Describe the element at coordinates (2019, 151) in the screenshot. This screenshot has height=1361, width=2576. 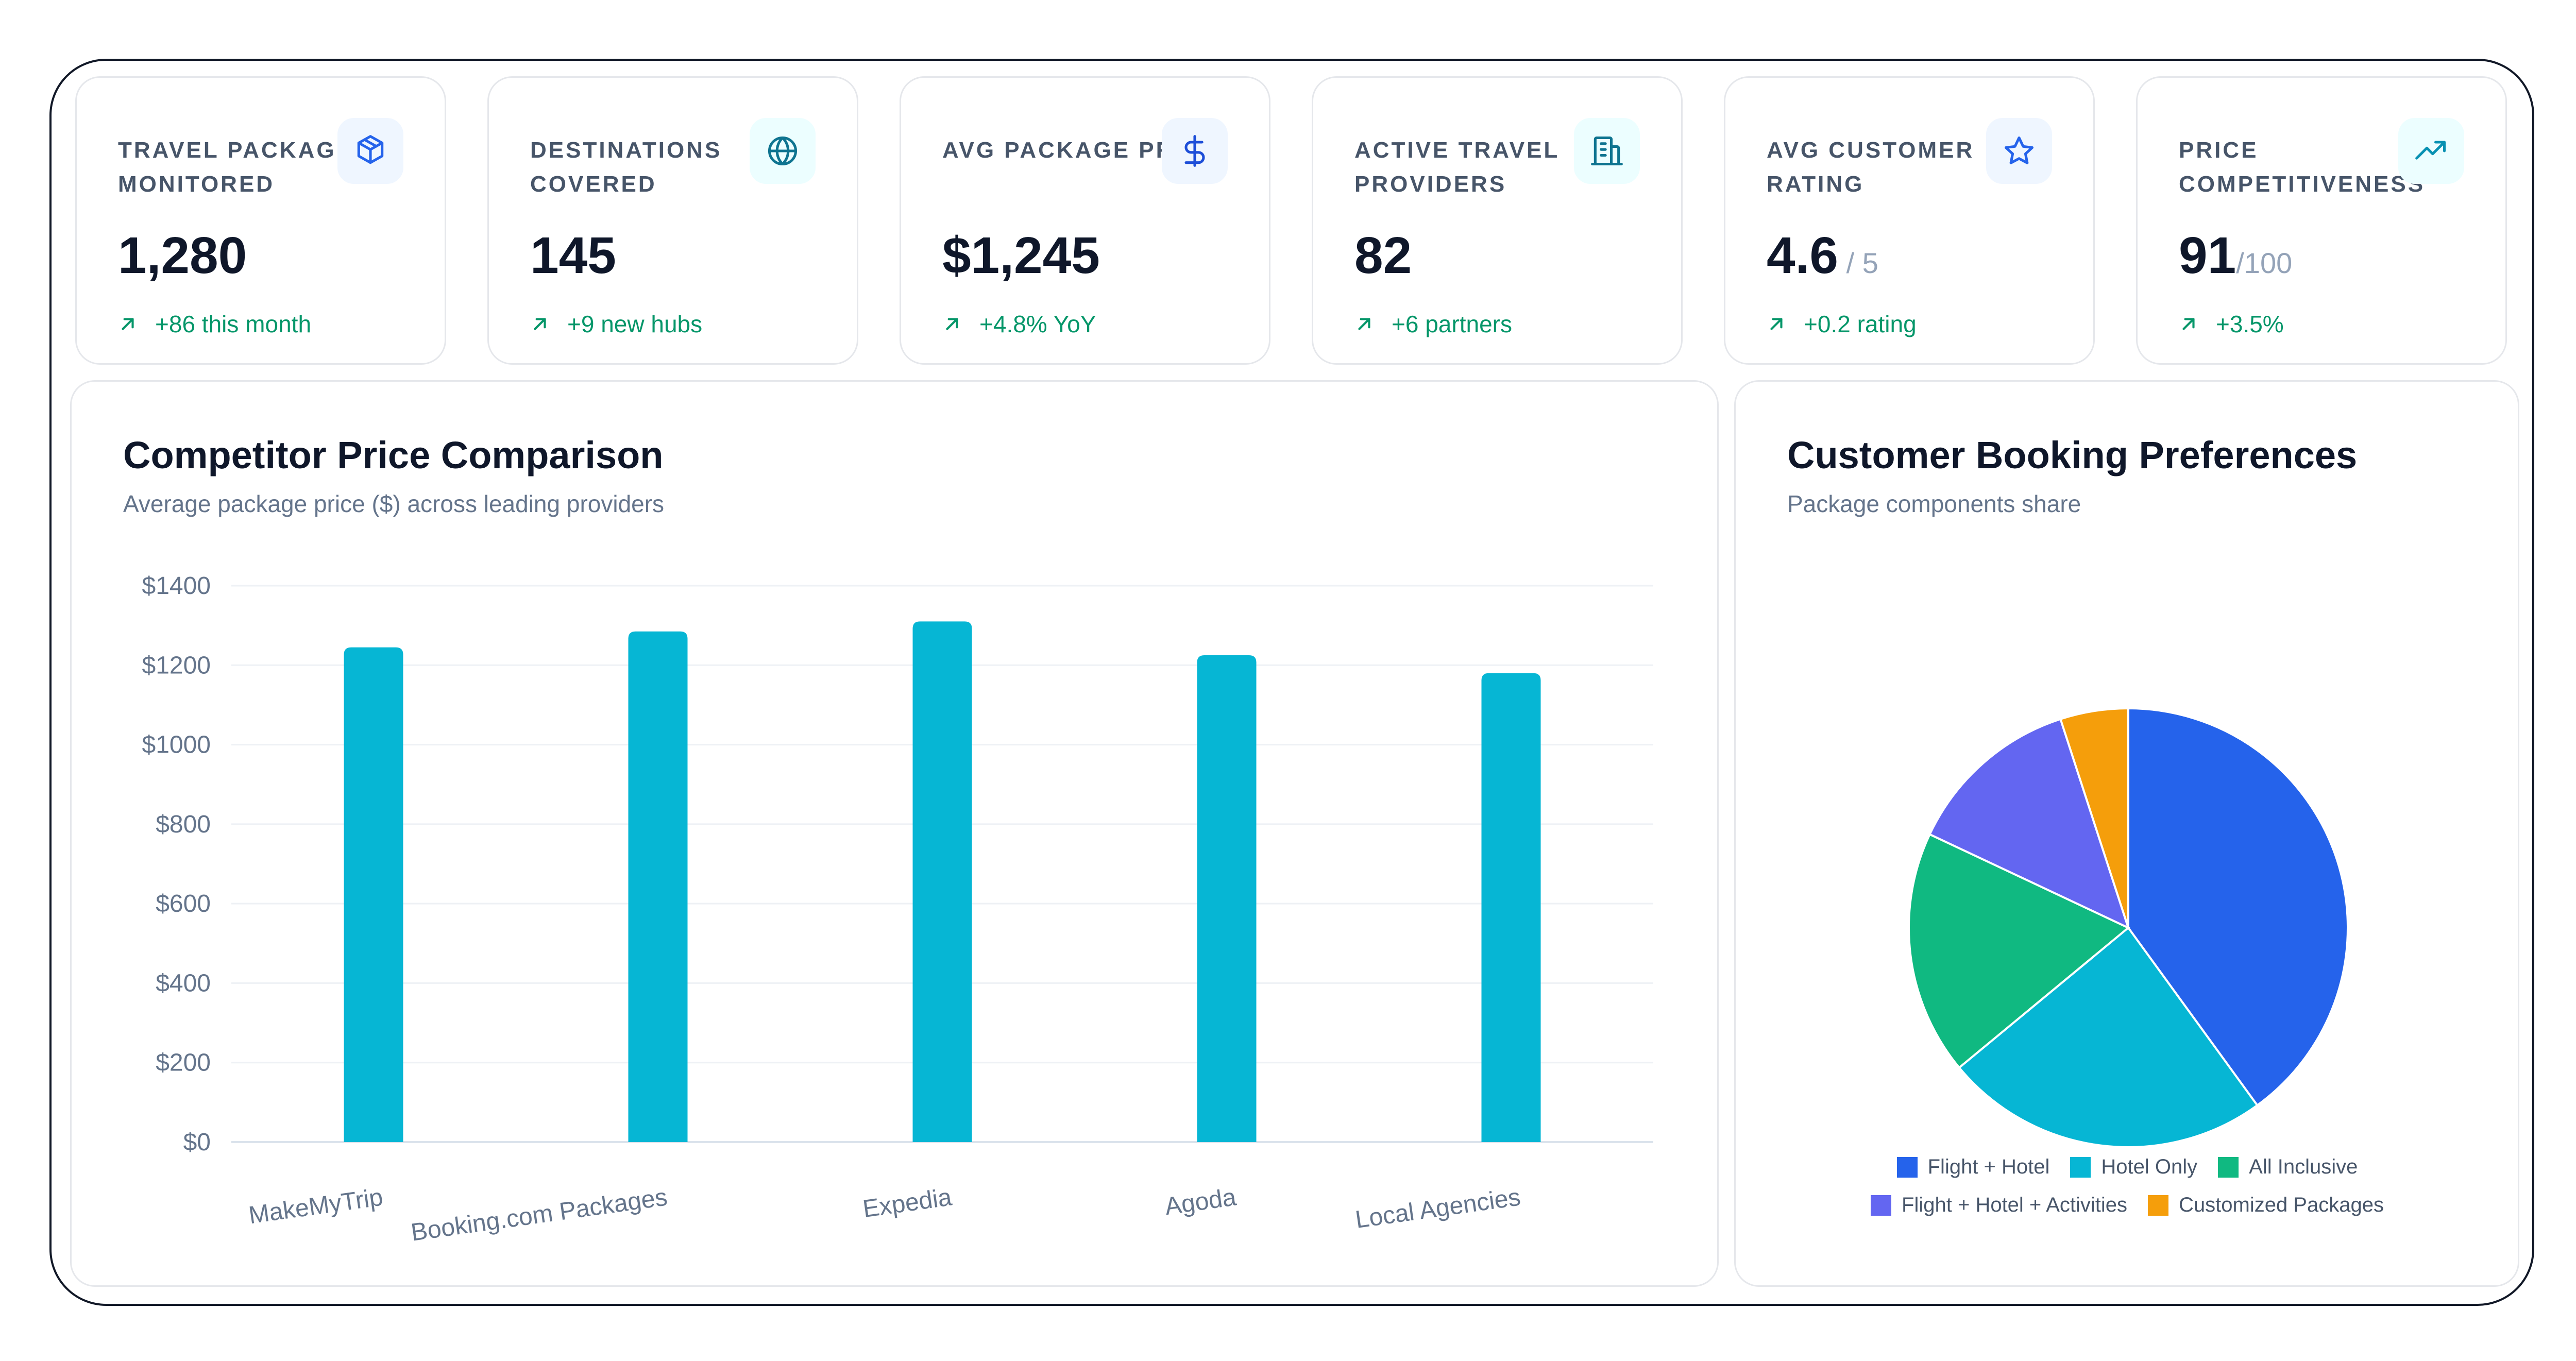
I see `star-icon` at that location.